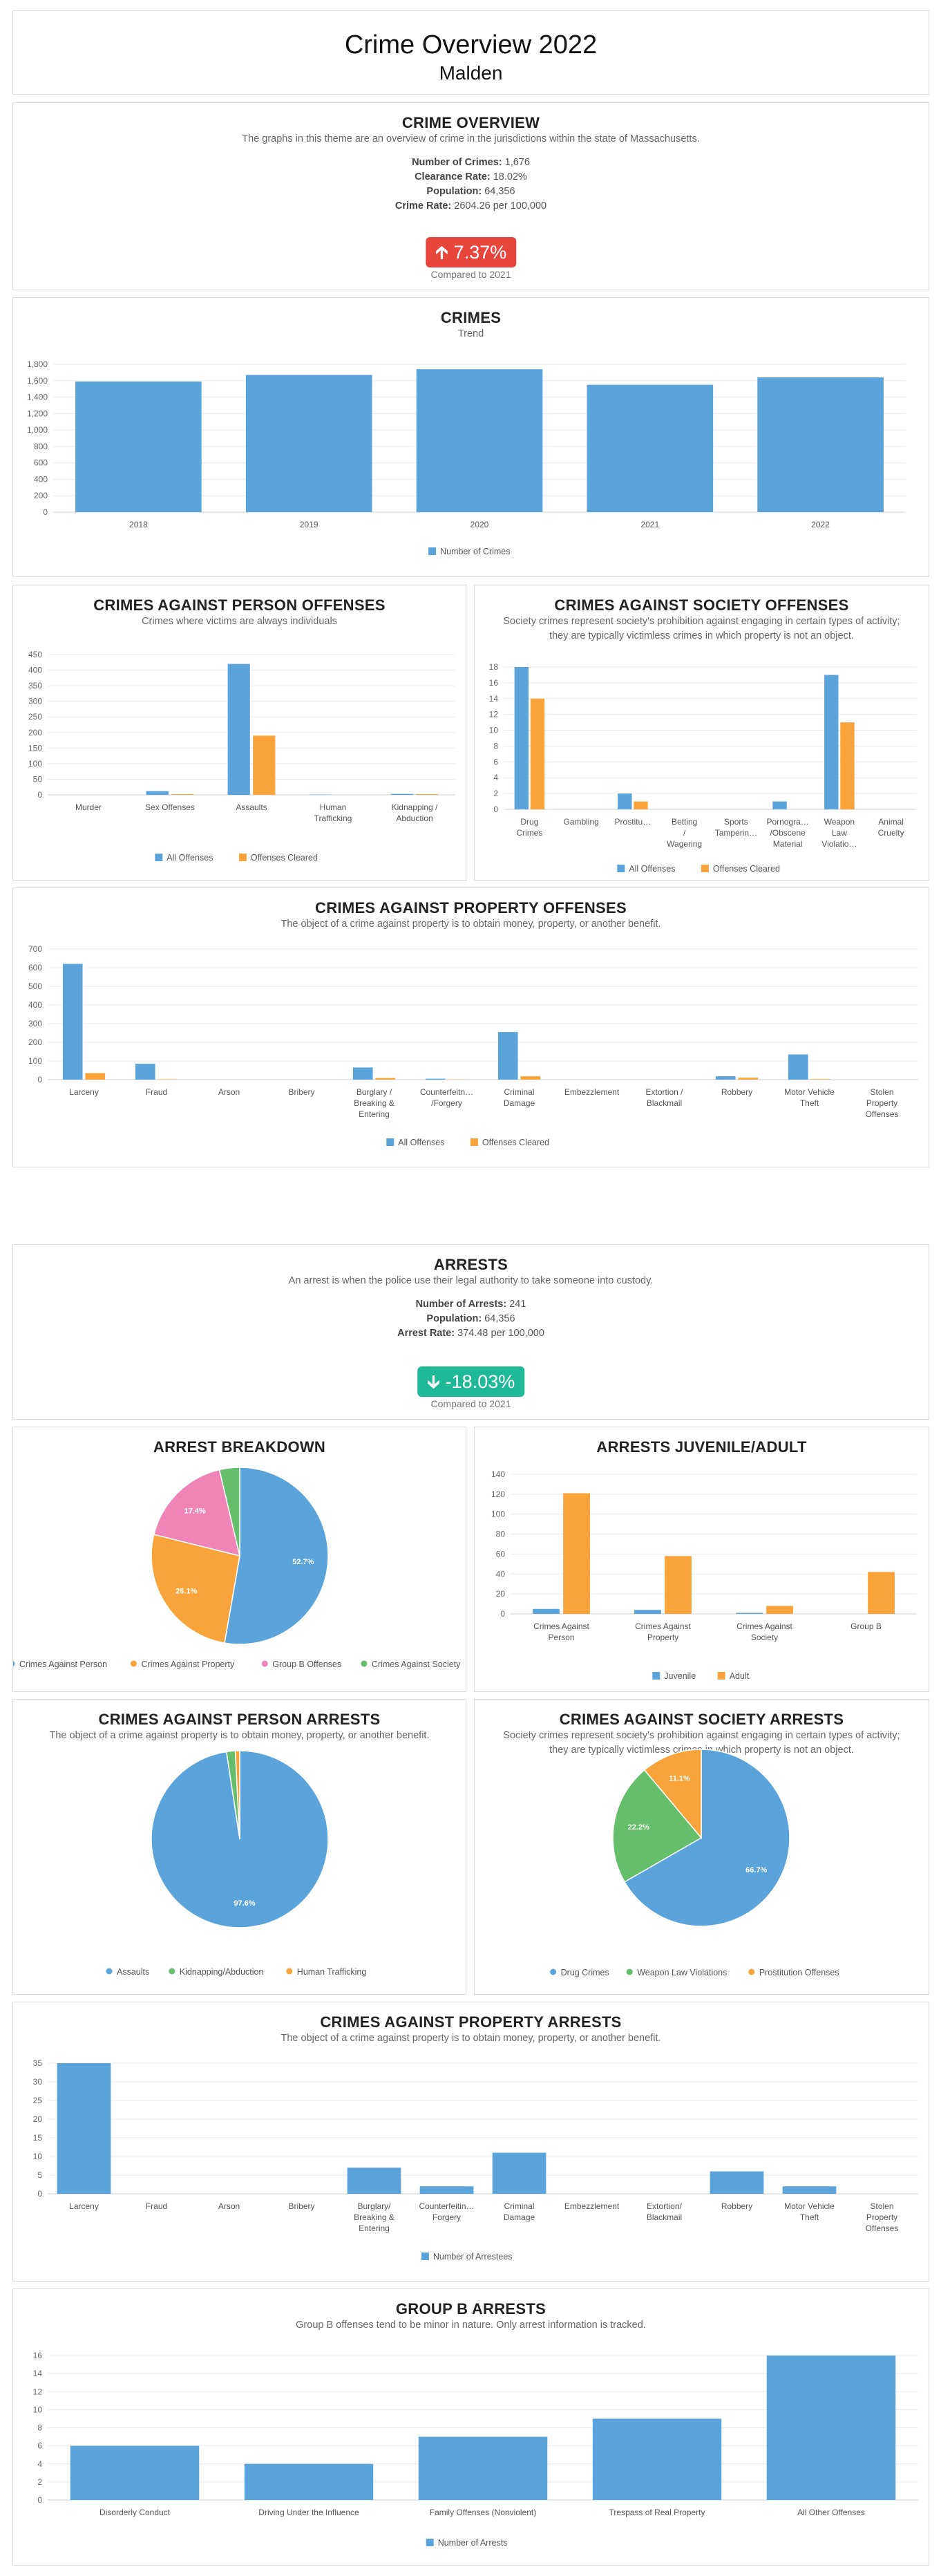 The image size is (941, 2576). What do you see at coordinates (239, 1447) in the screenshot?
I see `arrest-breakdown-title: ARREST BREAKDOWN` at bounding box center [239, 1447].